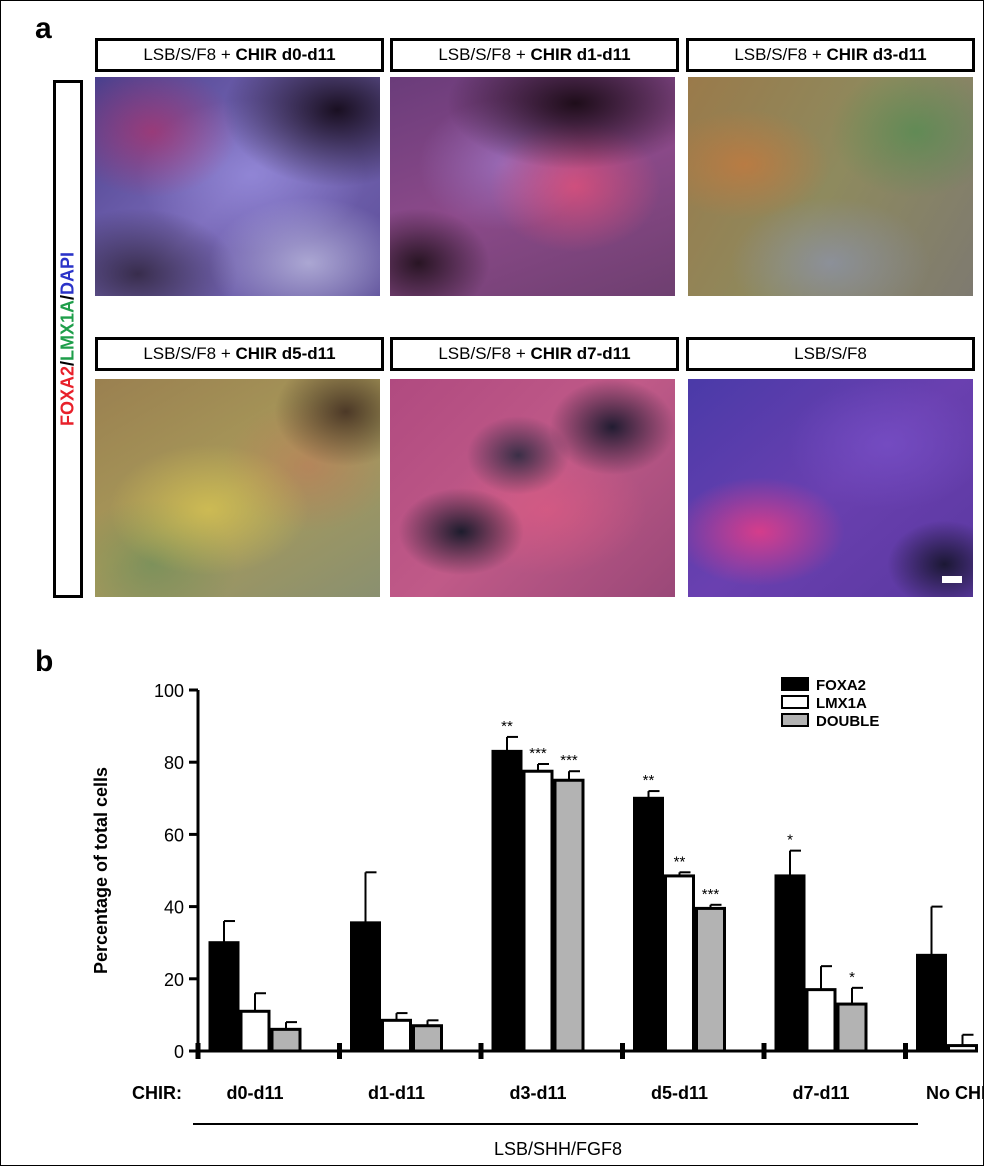 The width and height of the screenshot is (984, 1166). I want to click on legend-swatch-lmx1a, so click(795, 702).